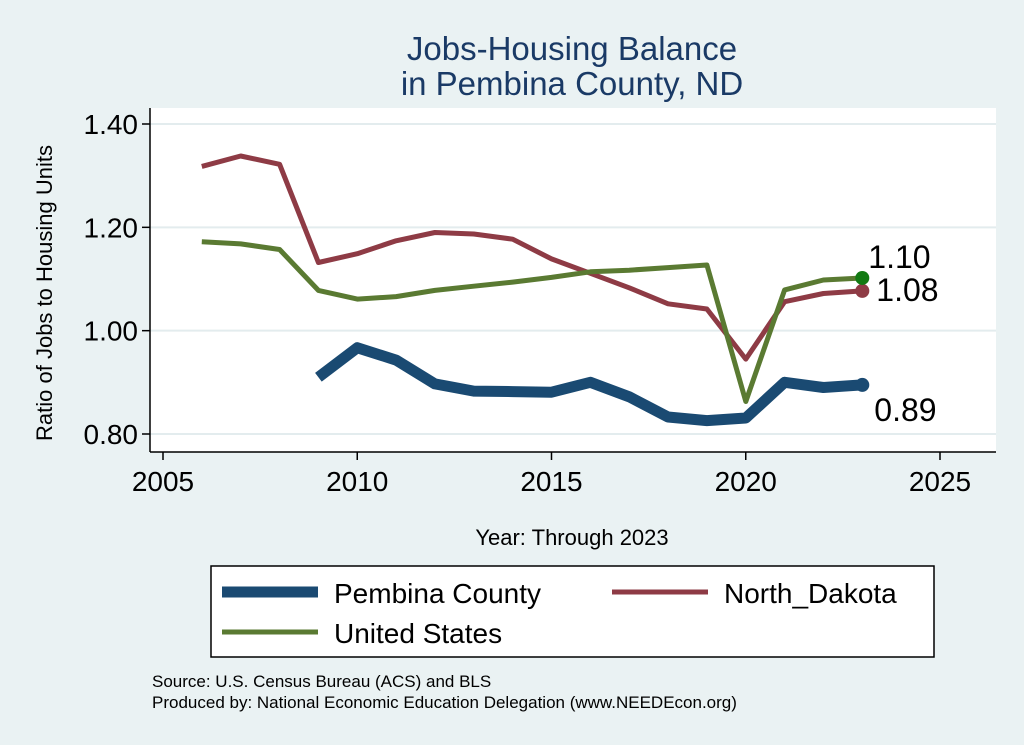  What do you see at coordinates (44, 293) in the screenshot?
I see `y-axis-label: Ratio of Jobs to Housing Units` at bounding box center [44, 293].